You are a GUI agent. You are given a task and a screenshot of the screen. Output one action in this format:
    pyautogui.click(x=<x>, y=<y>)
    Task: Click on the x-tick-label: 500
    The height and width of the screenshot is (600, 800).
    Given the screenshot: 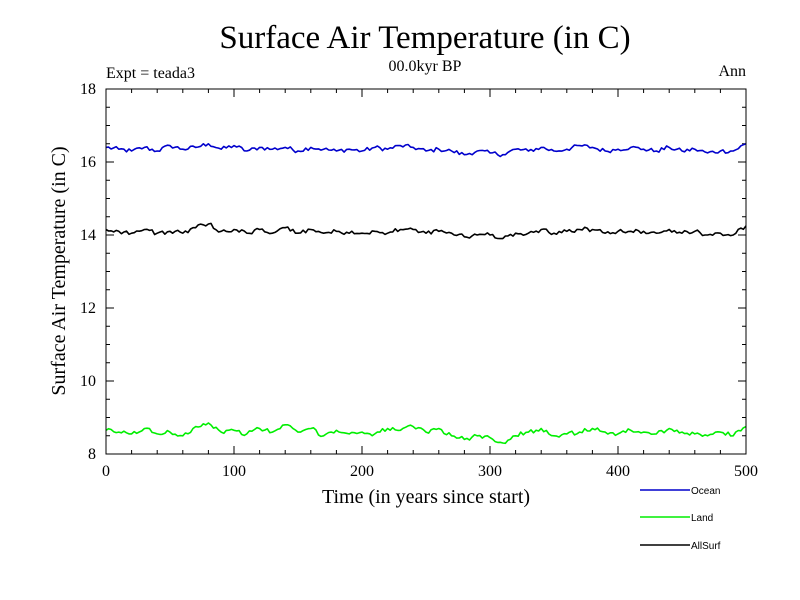 What is the action you would take?
    pyautogui.click(x=746, y=471)
    